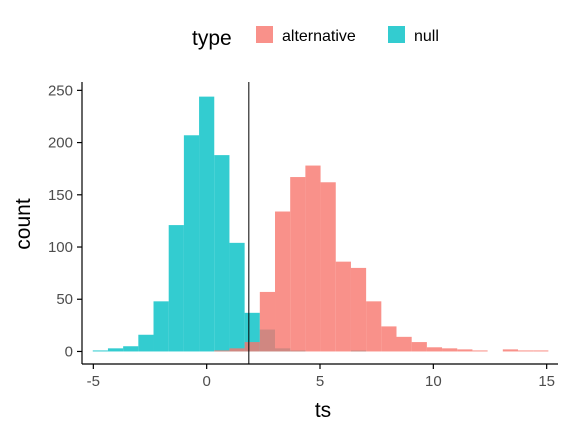 This screenshot has width=576, height=432. Describe the element at coordinates (319, 36) in the screenshot. I see `legend-label-alternative: alternative` at that location.